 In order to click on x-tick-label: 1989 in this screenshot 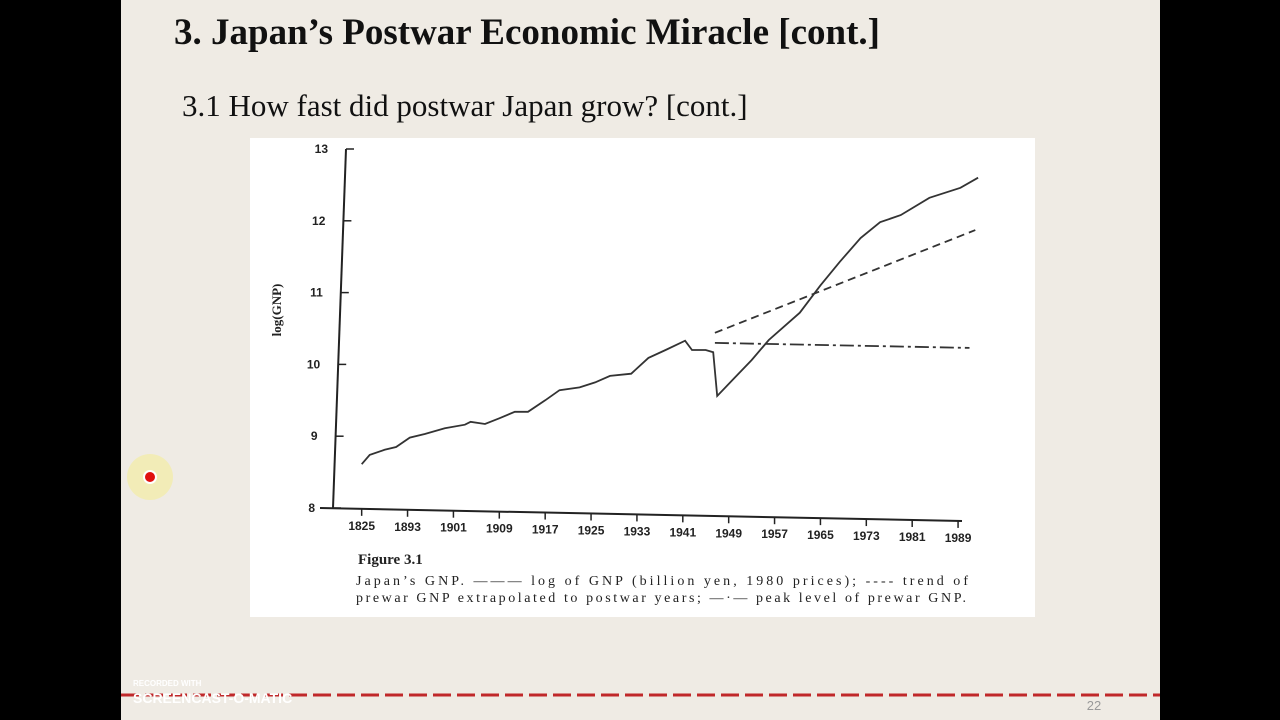, I will do `click(958, 538)`.